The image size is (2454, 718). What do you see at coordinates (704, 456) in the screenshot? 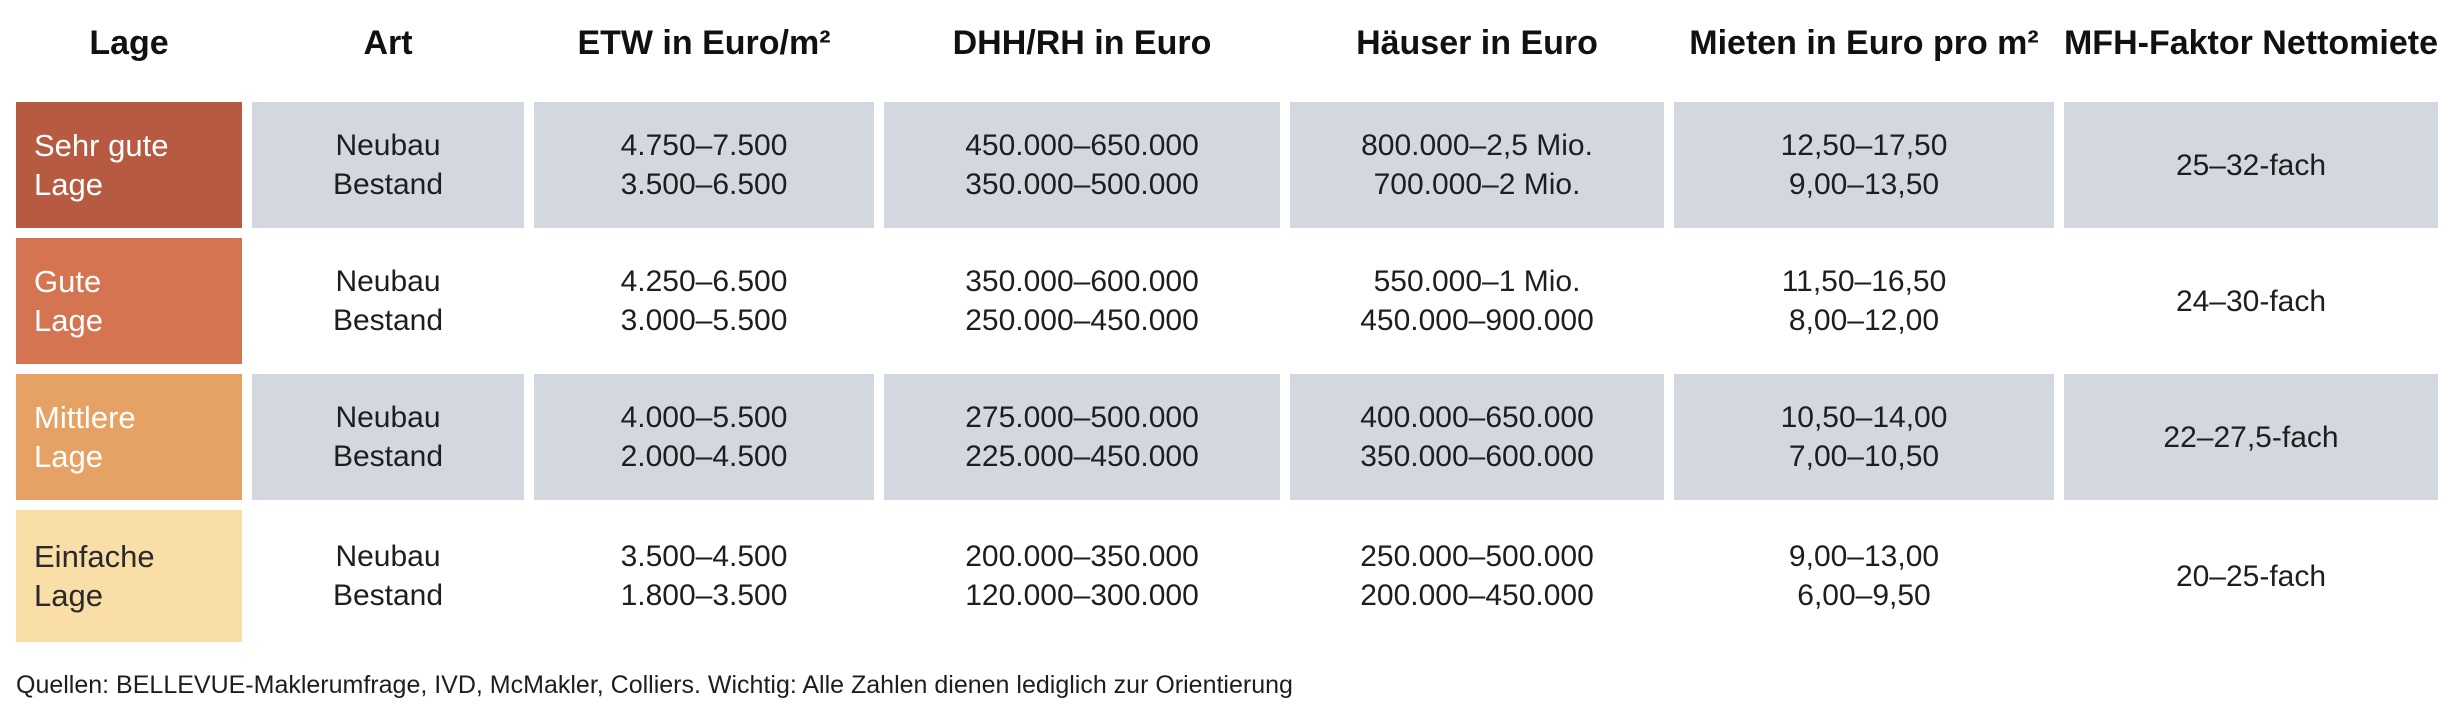
I see `etw-bestand: 2.000–4.500` at bounding box center [704, 456].